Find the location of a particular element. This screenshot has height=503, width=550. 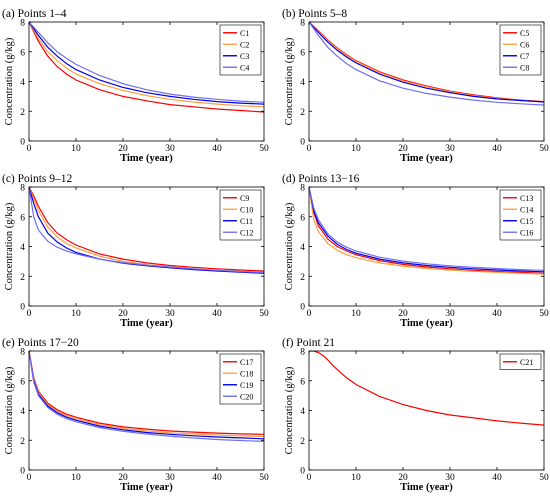

panel-title: (d) Points 13−16 is located at coordinates (321, 179).